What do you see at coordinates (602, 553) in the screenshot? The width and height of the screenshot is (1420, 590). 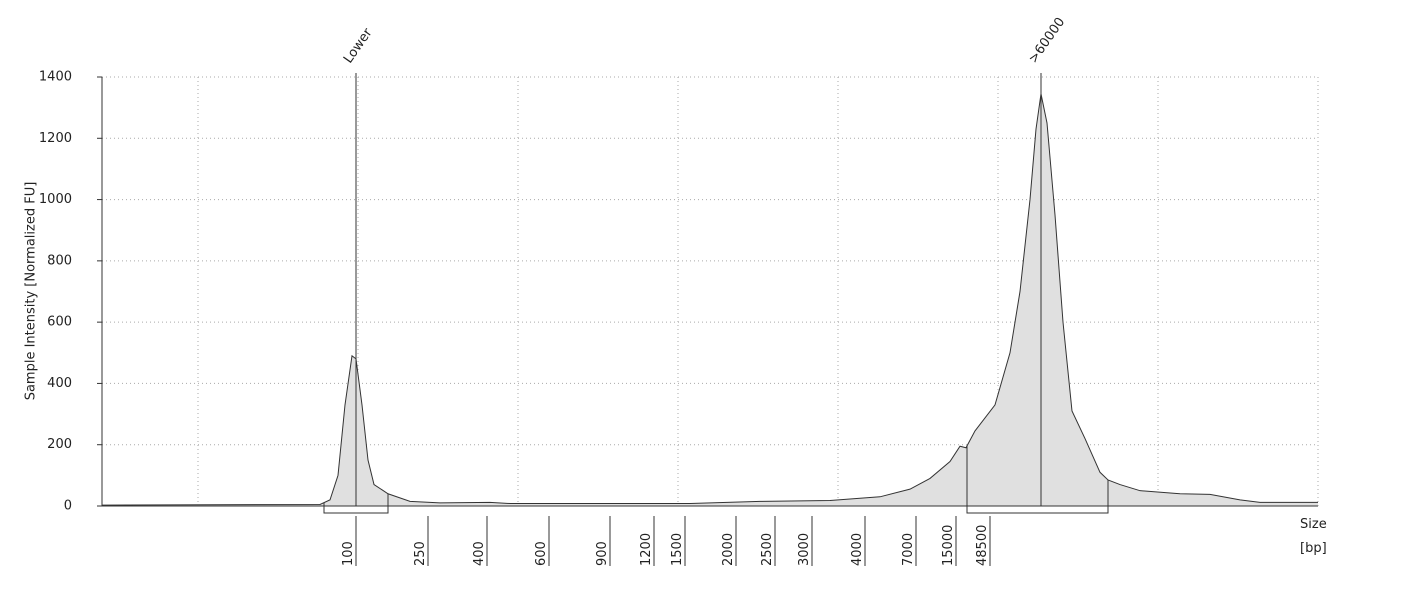 I see `x-tick-label: 900` at bounding box center [602, 553].